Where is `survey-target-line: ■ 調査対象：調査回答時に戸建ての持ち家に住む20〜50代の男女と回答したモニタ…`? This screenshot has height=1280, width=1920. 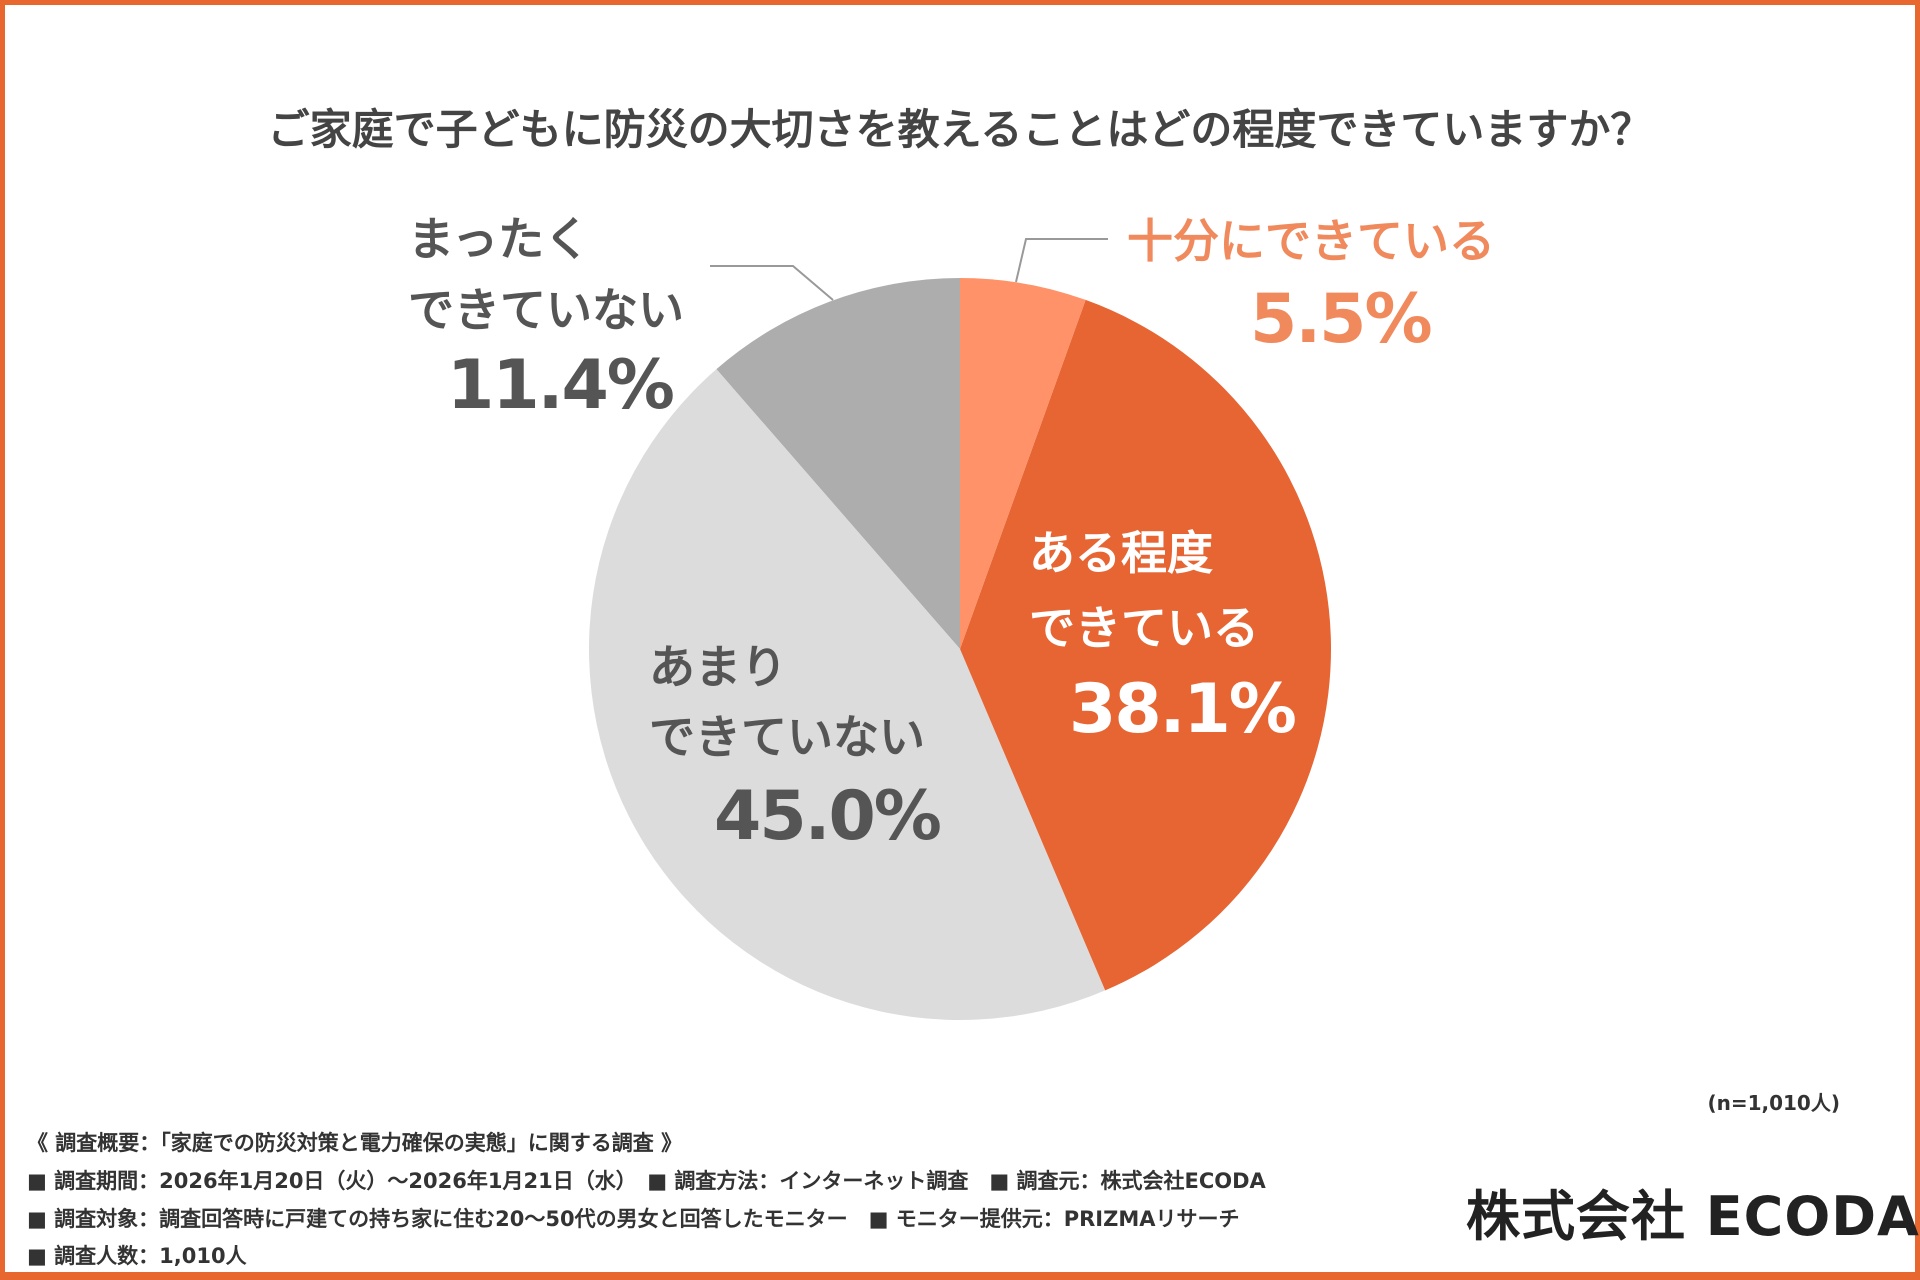
survey-target-line: ■ 調査対象：調査回答時に戸建ての持ち家に住む20〜50代の男女と回答したモニタ… is located at coordinates (633, 1219).